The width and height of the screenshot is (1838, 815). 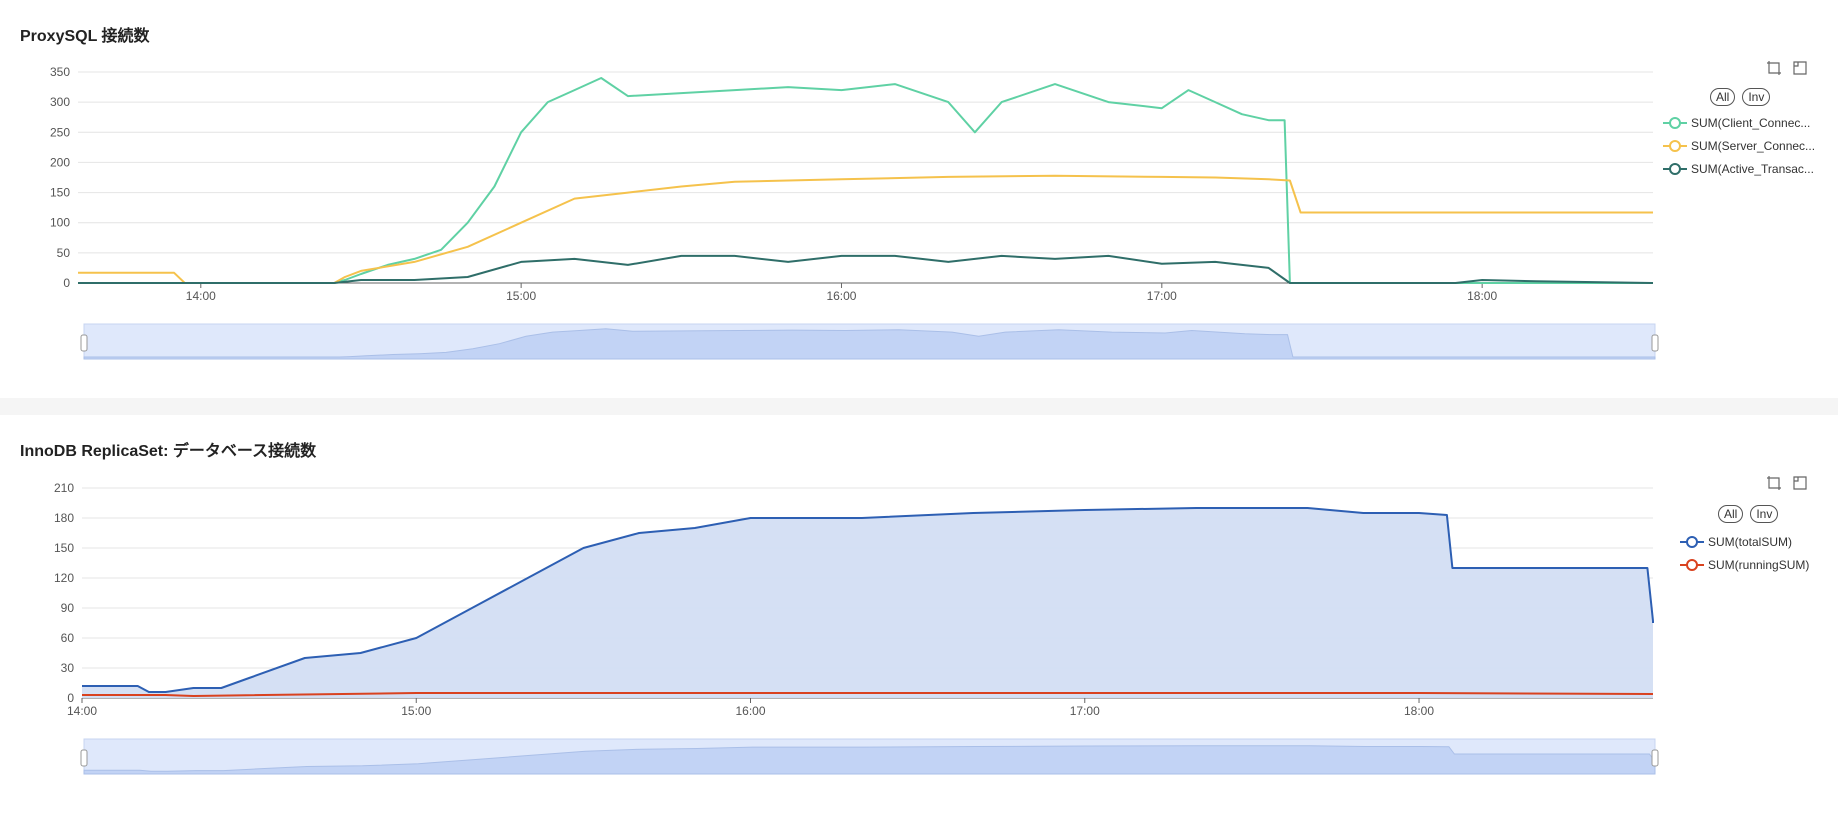 I want to click on y-tick-label: 90, so click(x=68, y=608).